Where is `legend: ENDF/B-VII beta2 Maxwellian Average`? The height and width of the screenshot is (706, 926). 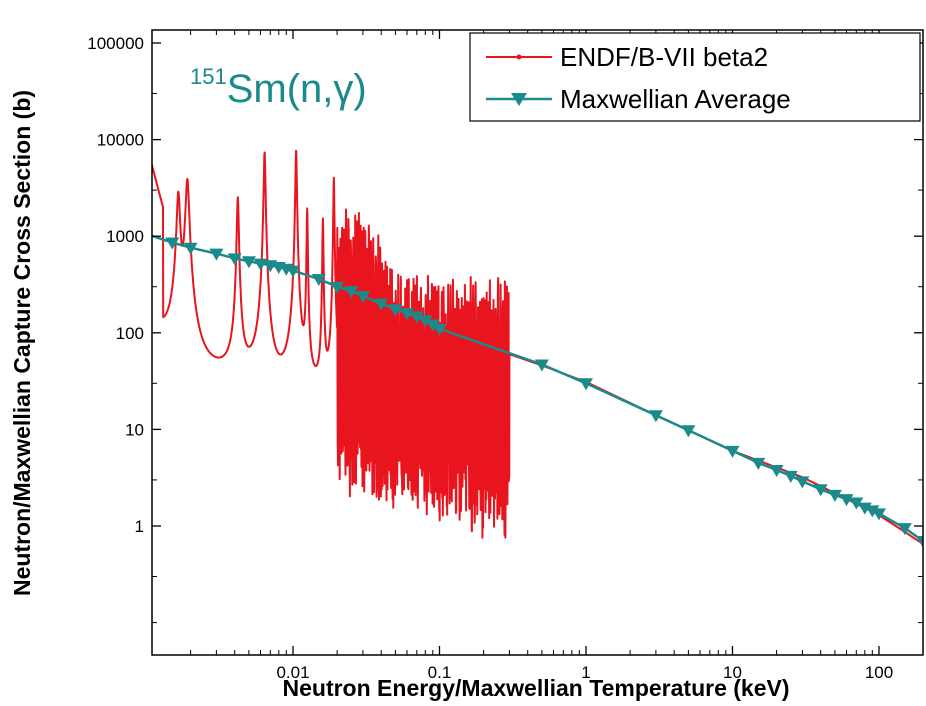
legend: ENDF/B-VII beta2 Maxwellian Average is located at coordinates (695, 77).